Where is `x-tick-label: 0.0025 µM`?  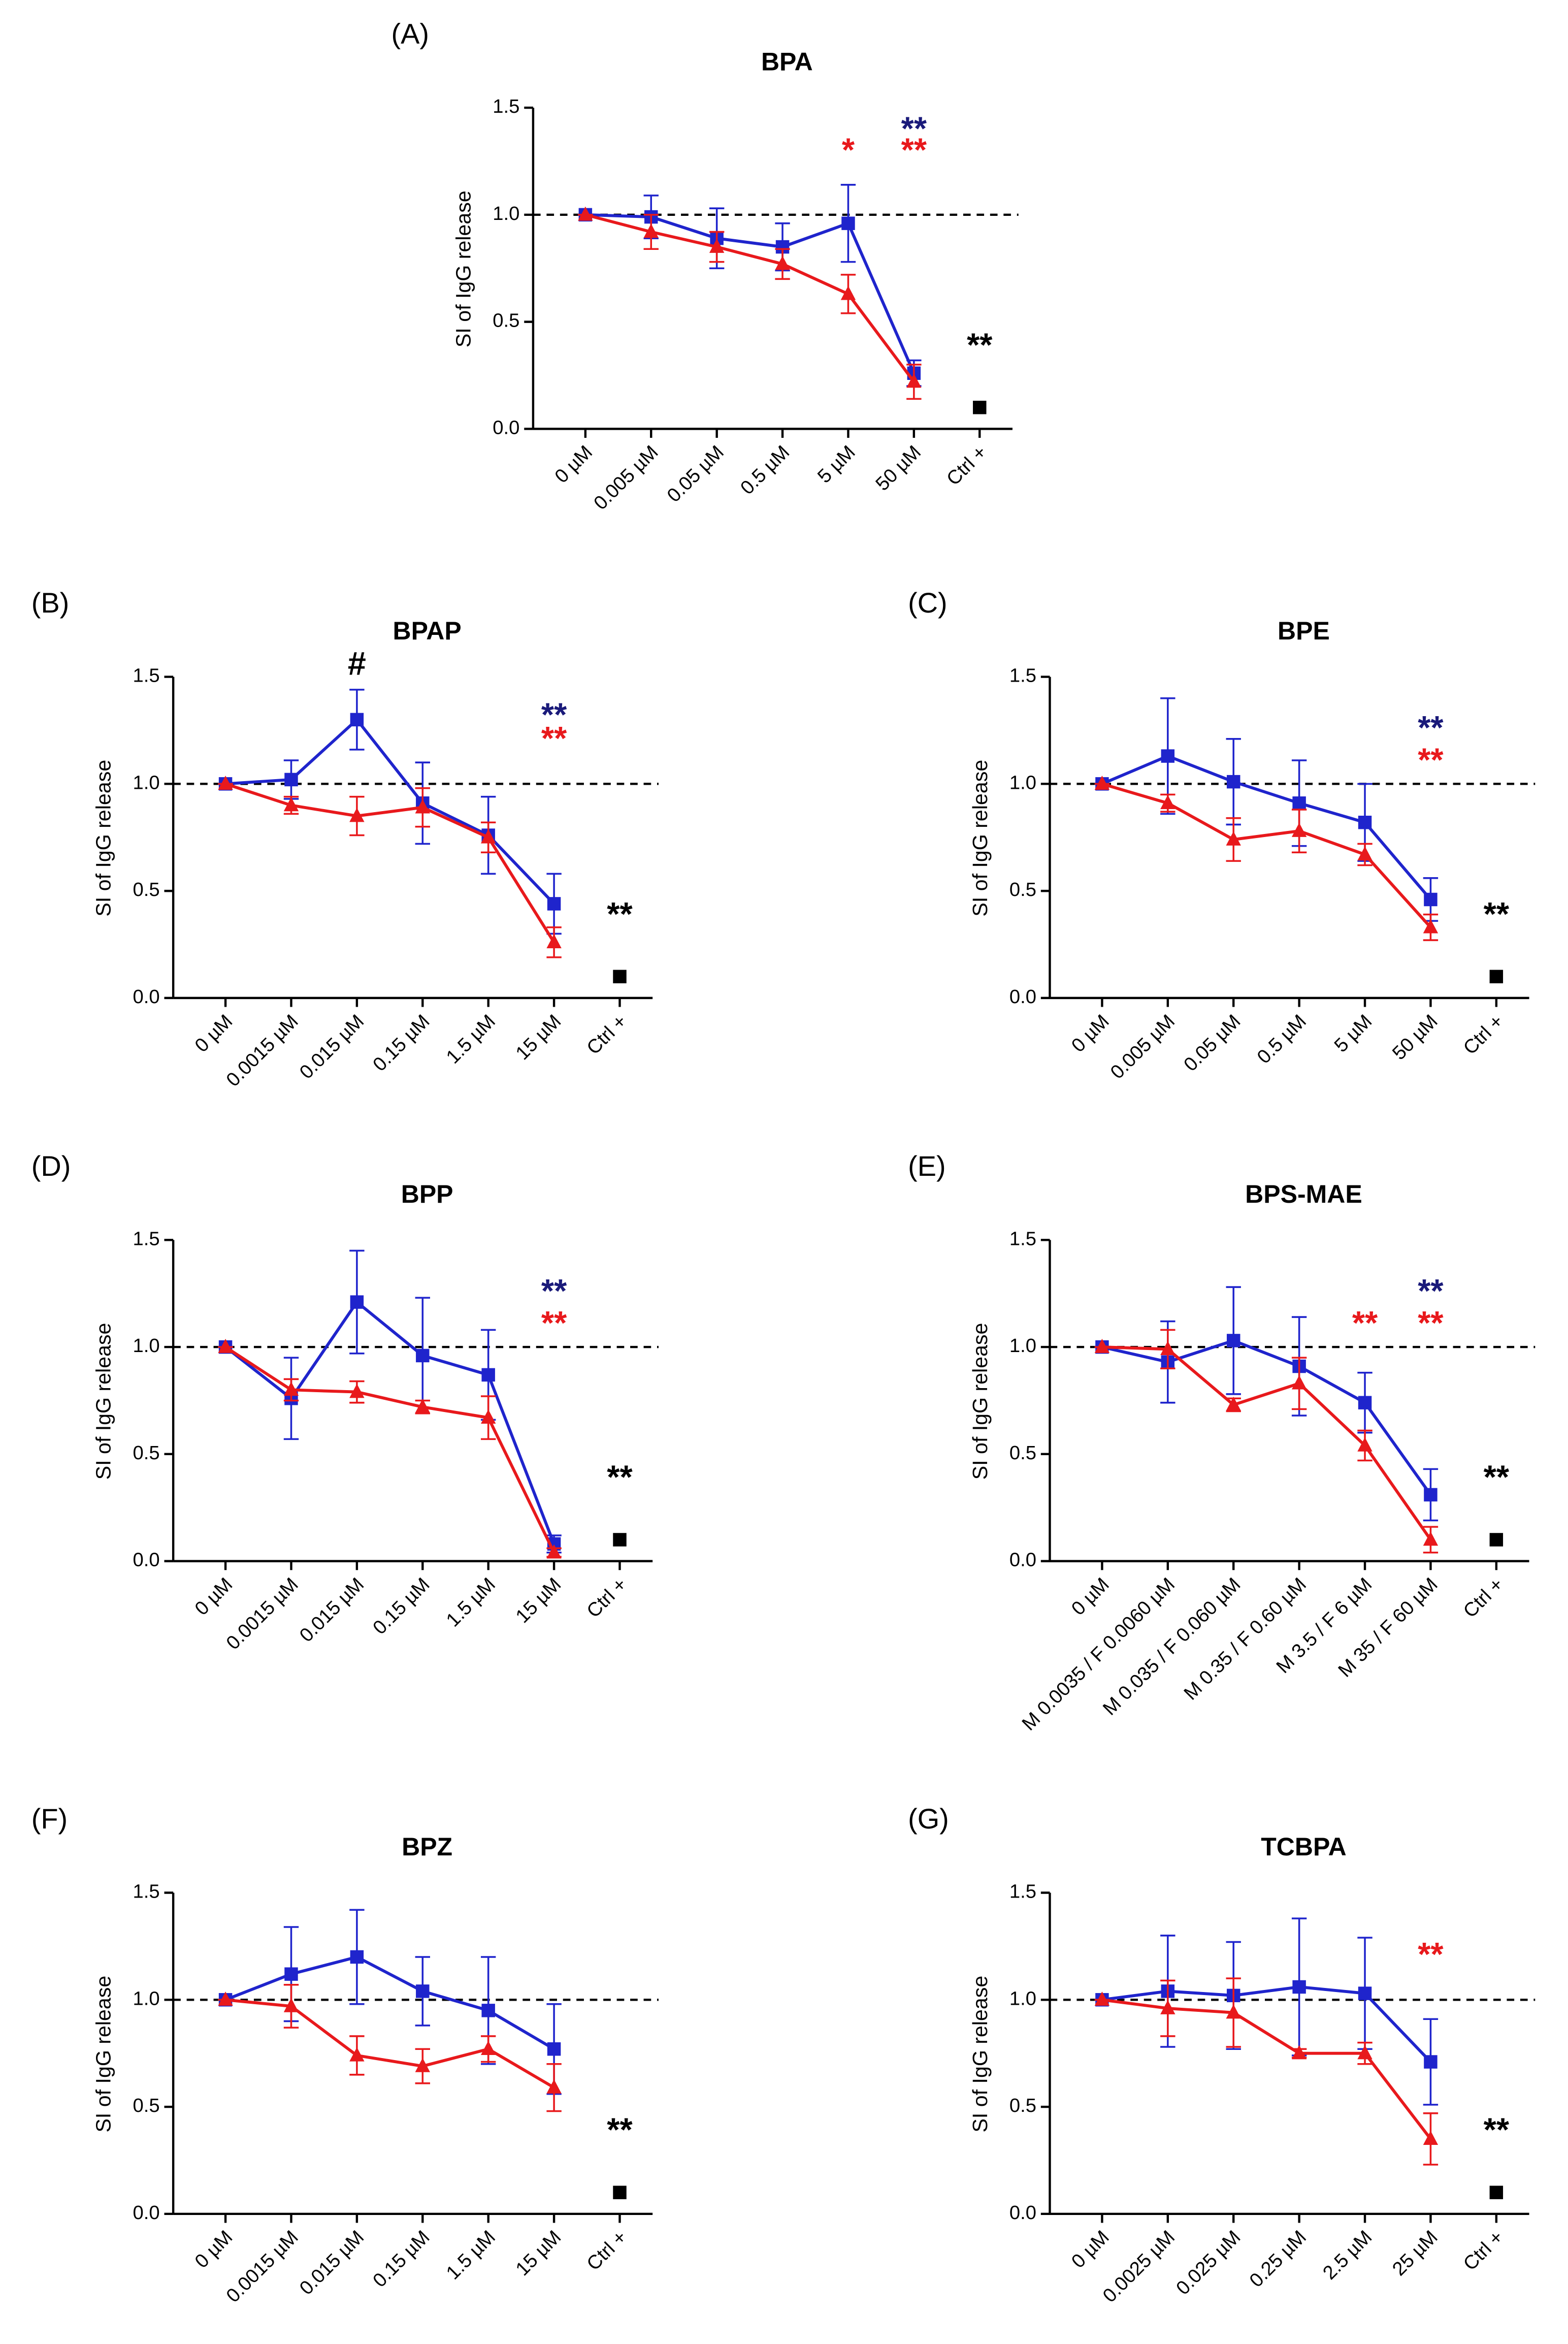
x-tick-label: 0.0025 µM is located at coordinates (1139, 2266).